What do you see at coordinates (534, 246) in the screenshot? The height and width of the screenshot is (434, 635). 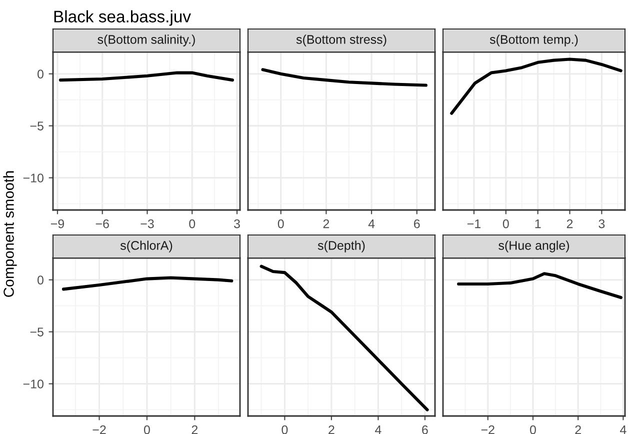 I see `chart-title: s(Hue angle)` at bounding box center [534, 246].